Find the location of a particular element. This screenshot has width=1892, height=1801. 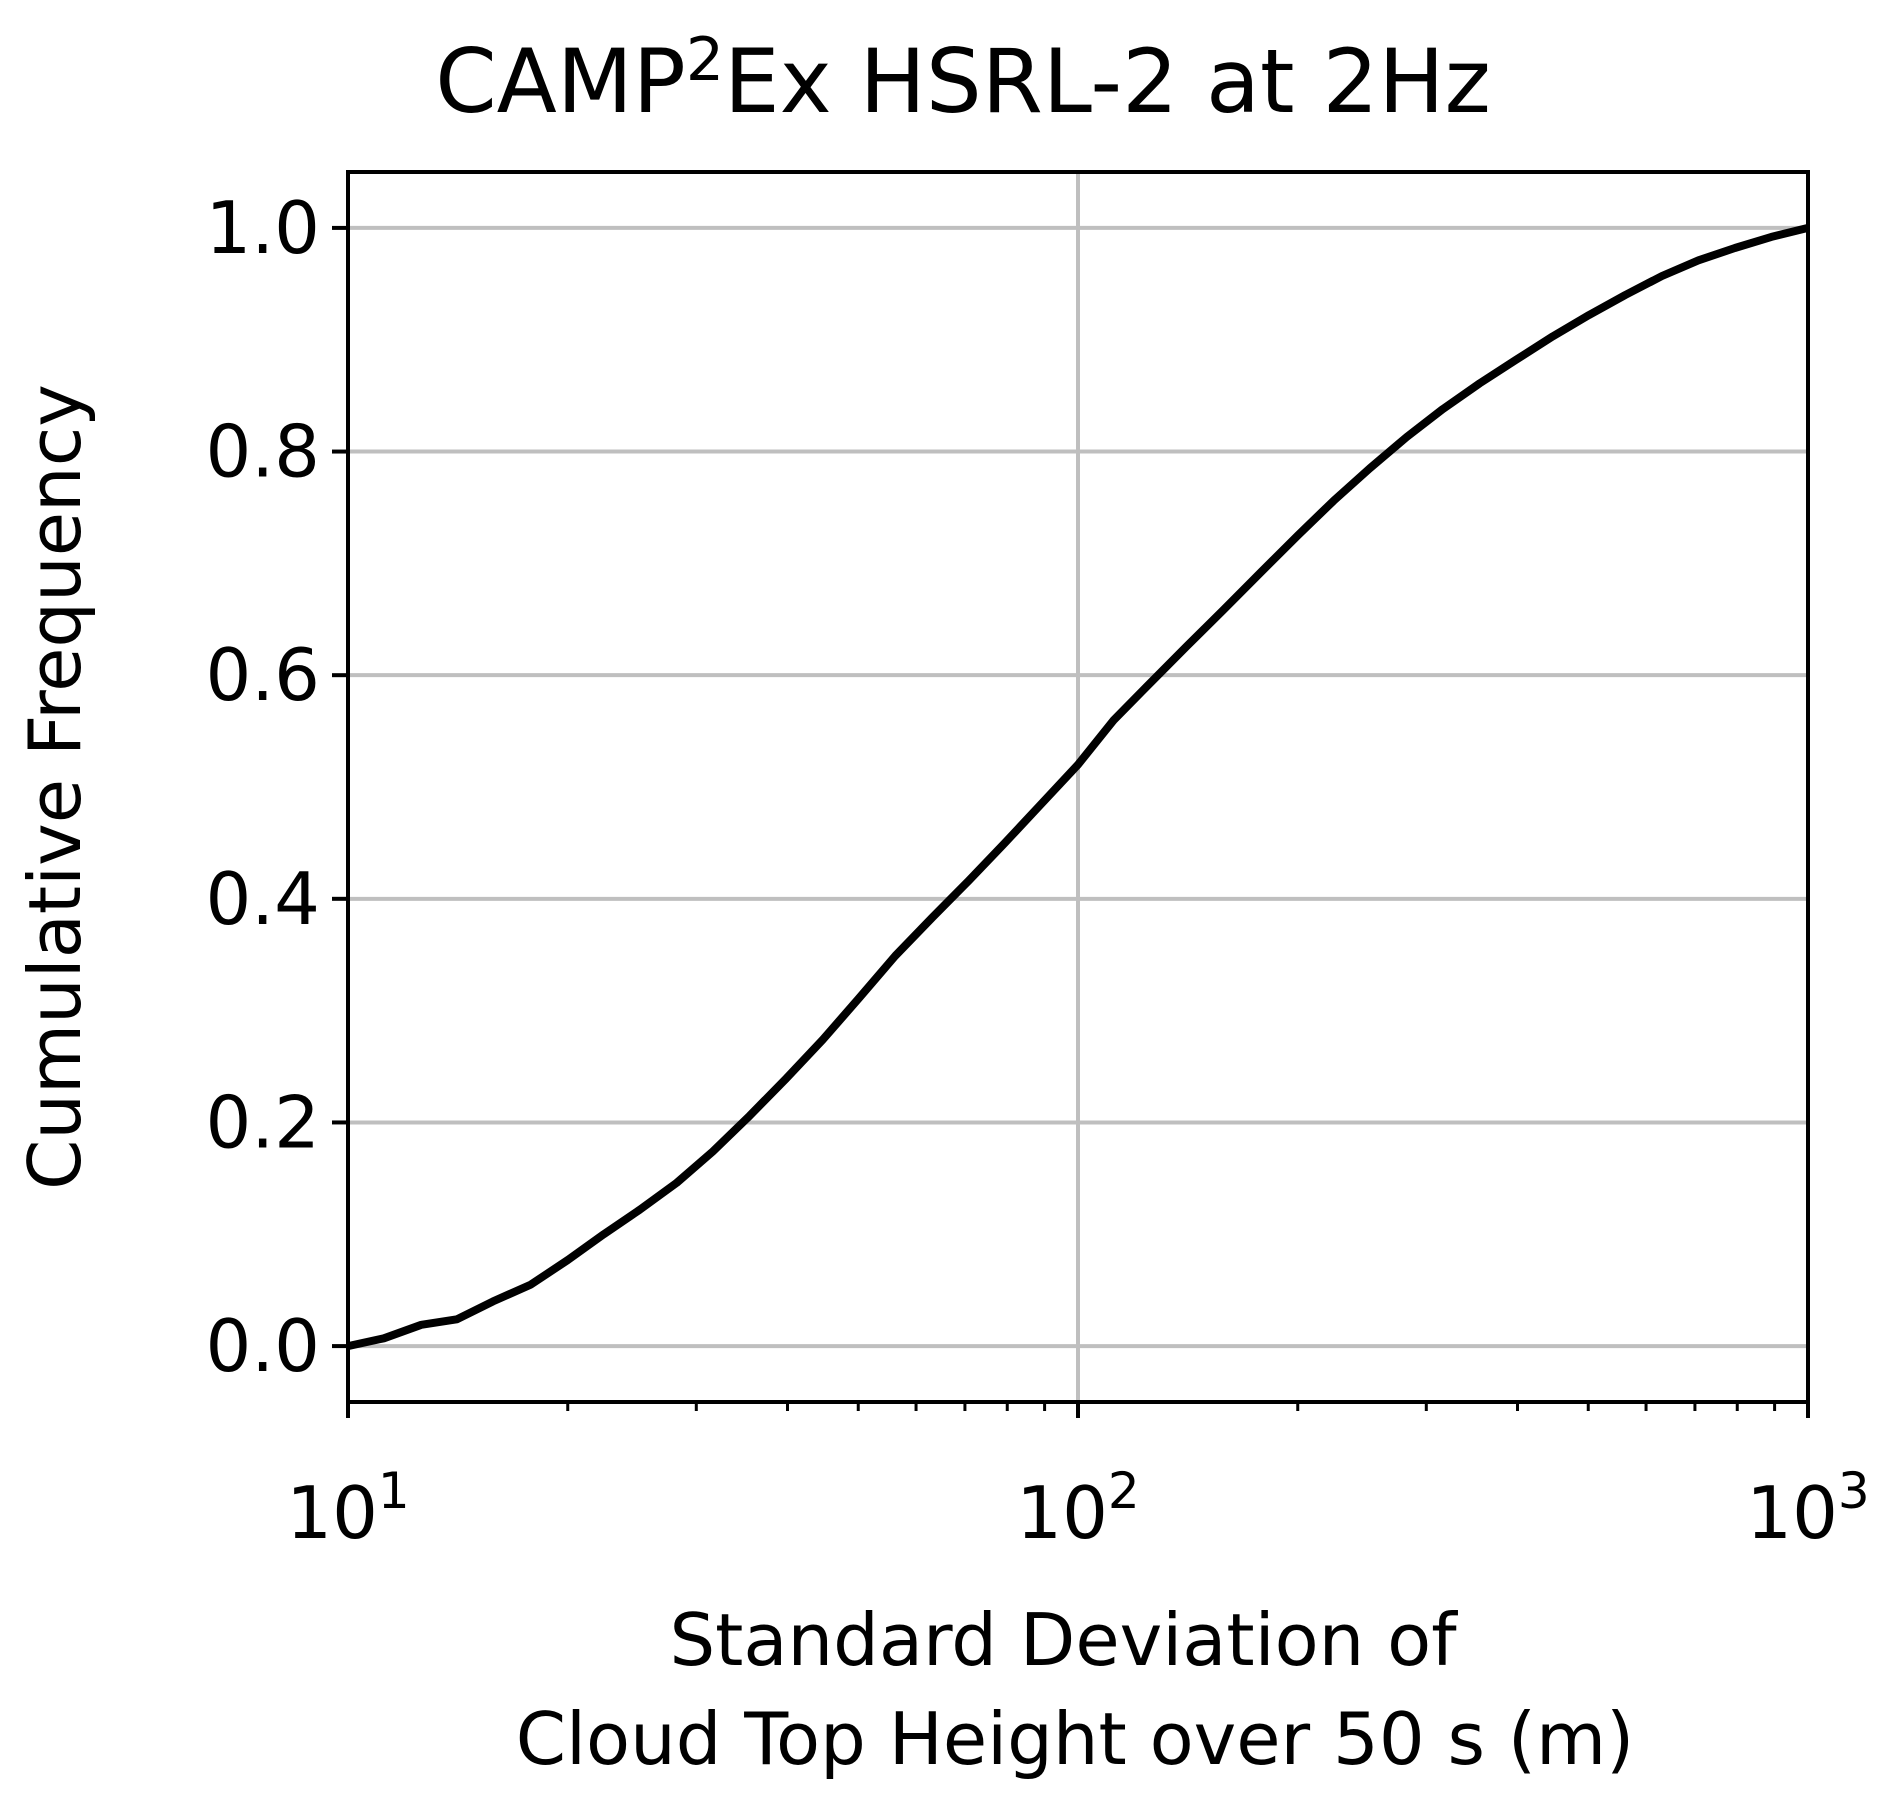

chart-title-main: CAMP is located at coordinates (560, 81).